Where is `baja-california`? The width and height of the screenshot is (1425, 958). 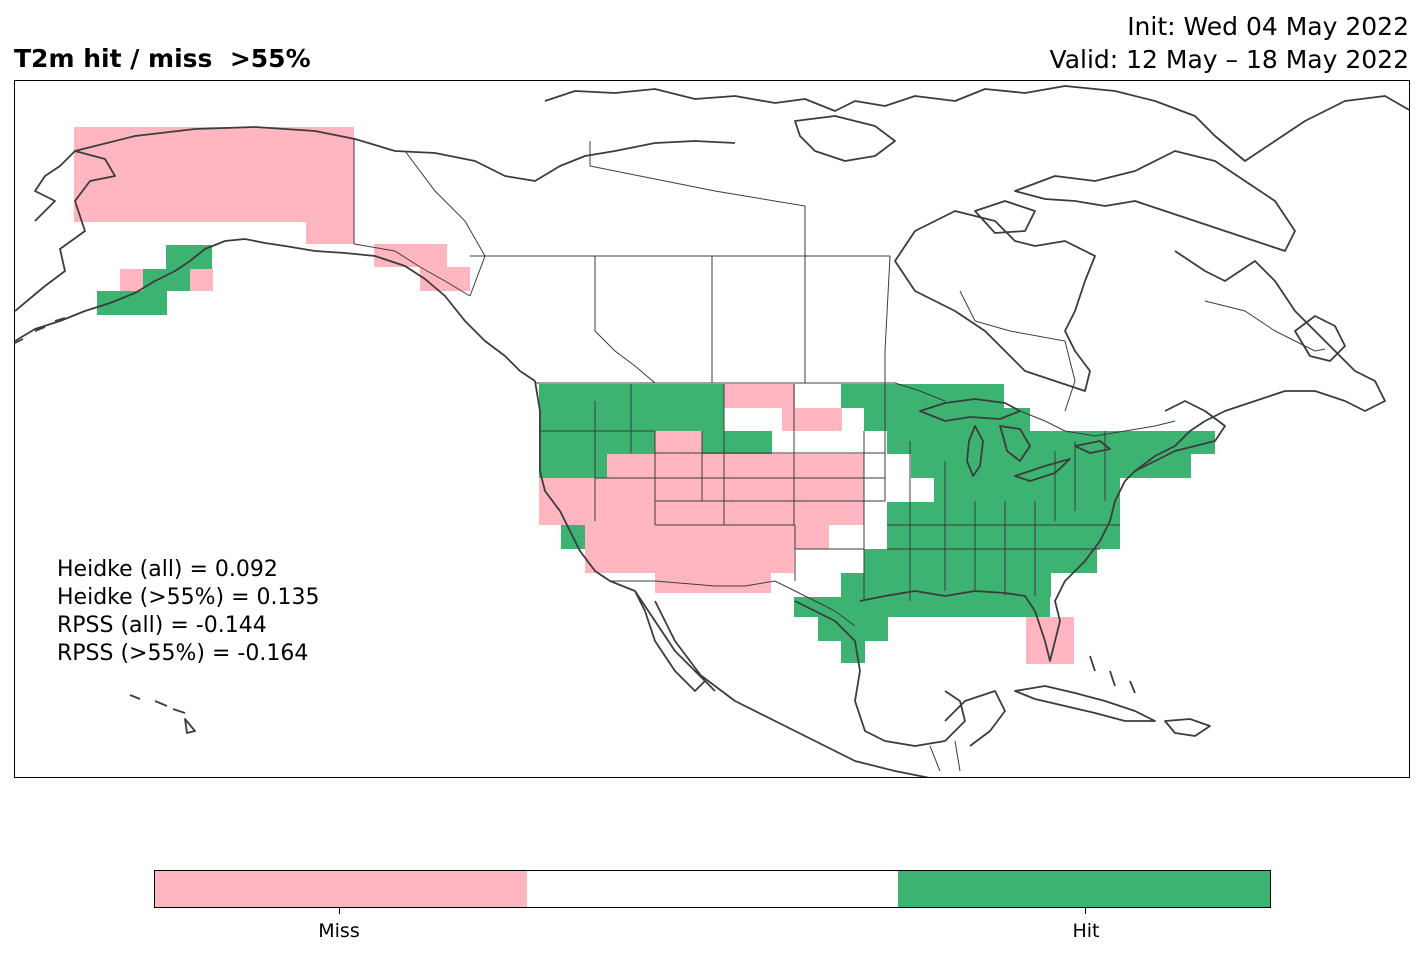
baja-california is located at coordinates (670, 641).